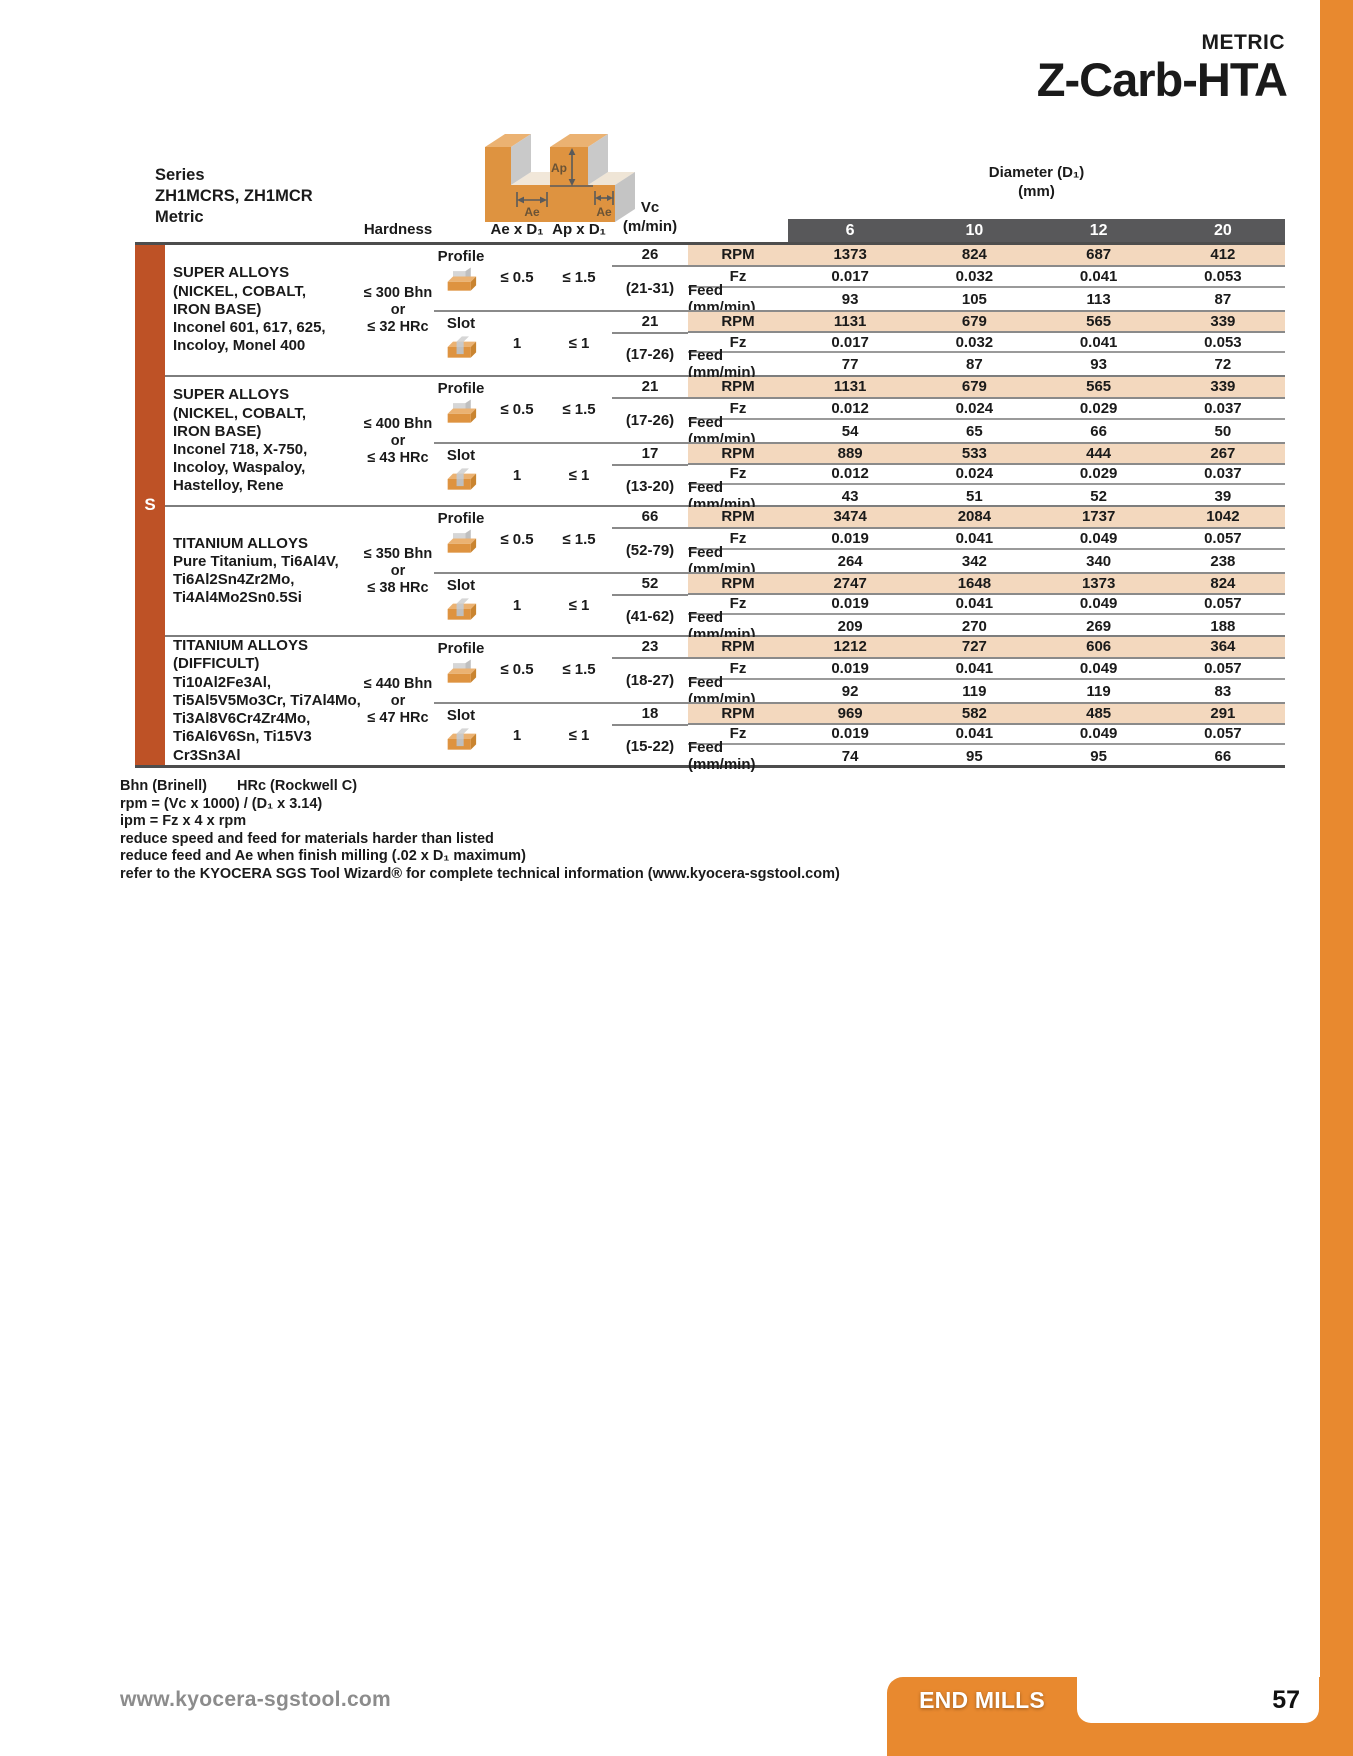 The image size is (1353, 1756). I want to click on slot-subrow: Slot 1 ≤ 1, so click(859, 345).